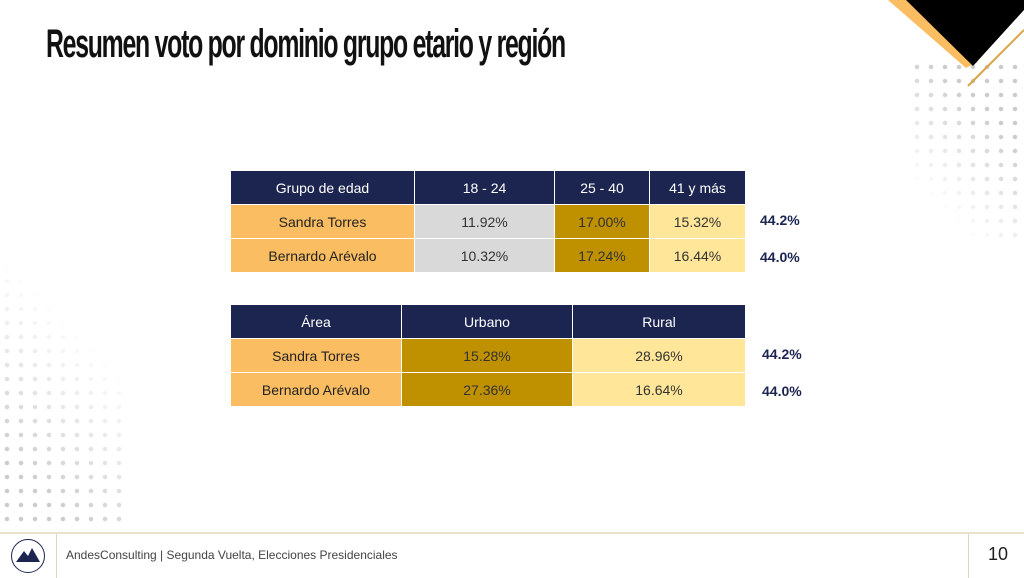  What do you see at coordinates (659, 321) in the screenshot?
I see `header-cell: Rural` at bounding box center [659, 321].